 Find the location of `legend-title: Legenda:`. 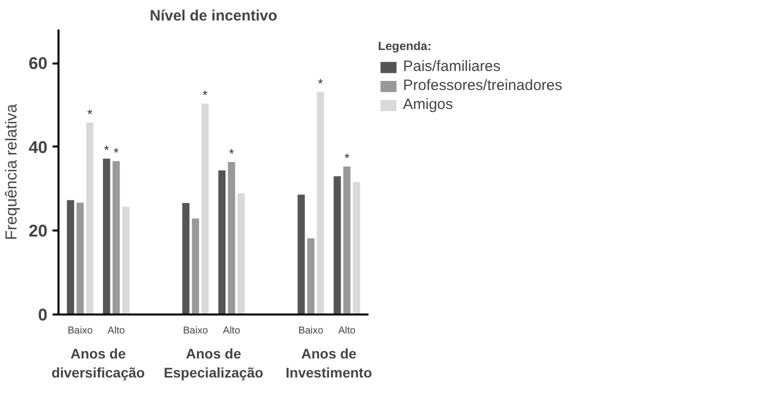

legend-title: Legenda: is located at coordinates (405, 46).